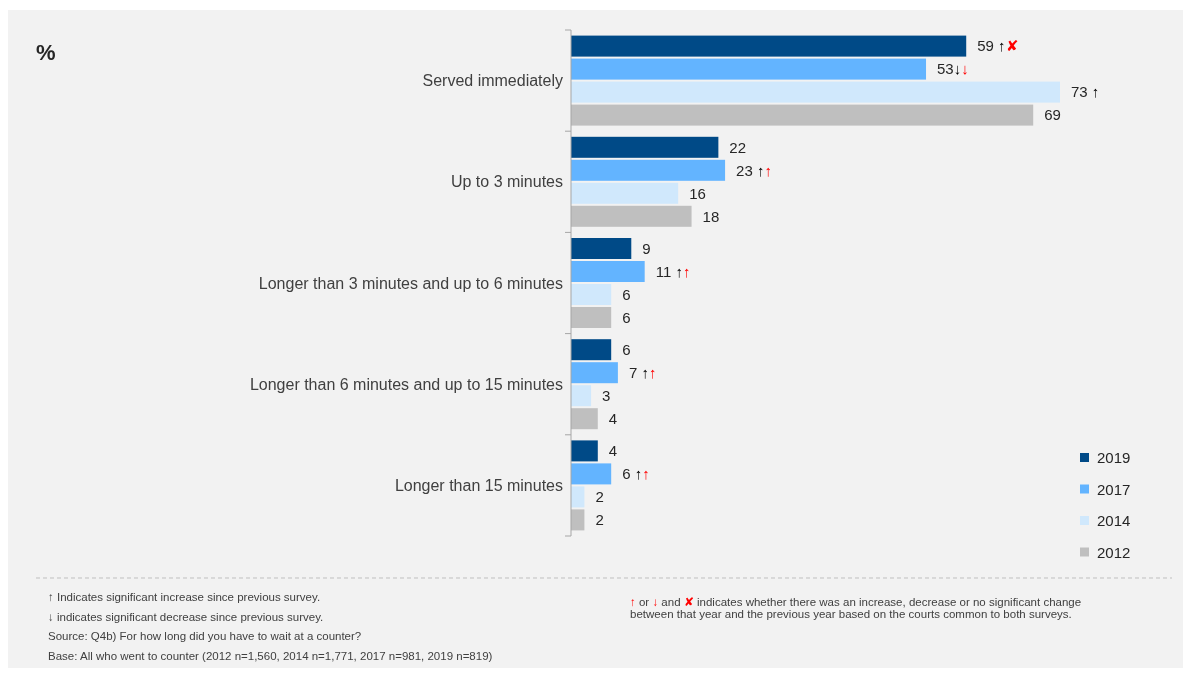 The height and width of the screenshot is (675, 1191). Describe the element at coordinates (738, 147) in the screenshot. I see `data-label: 22` at that location.